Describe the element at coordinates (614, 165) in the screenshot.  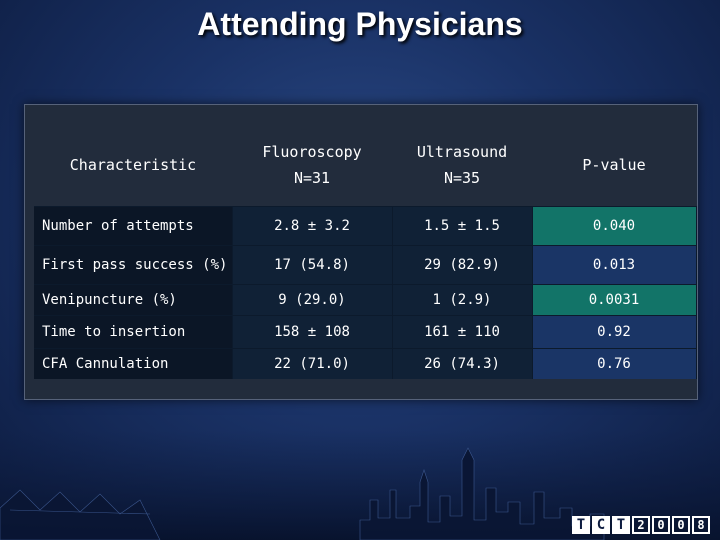
I see `header-pvalue: P-value` at that location.